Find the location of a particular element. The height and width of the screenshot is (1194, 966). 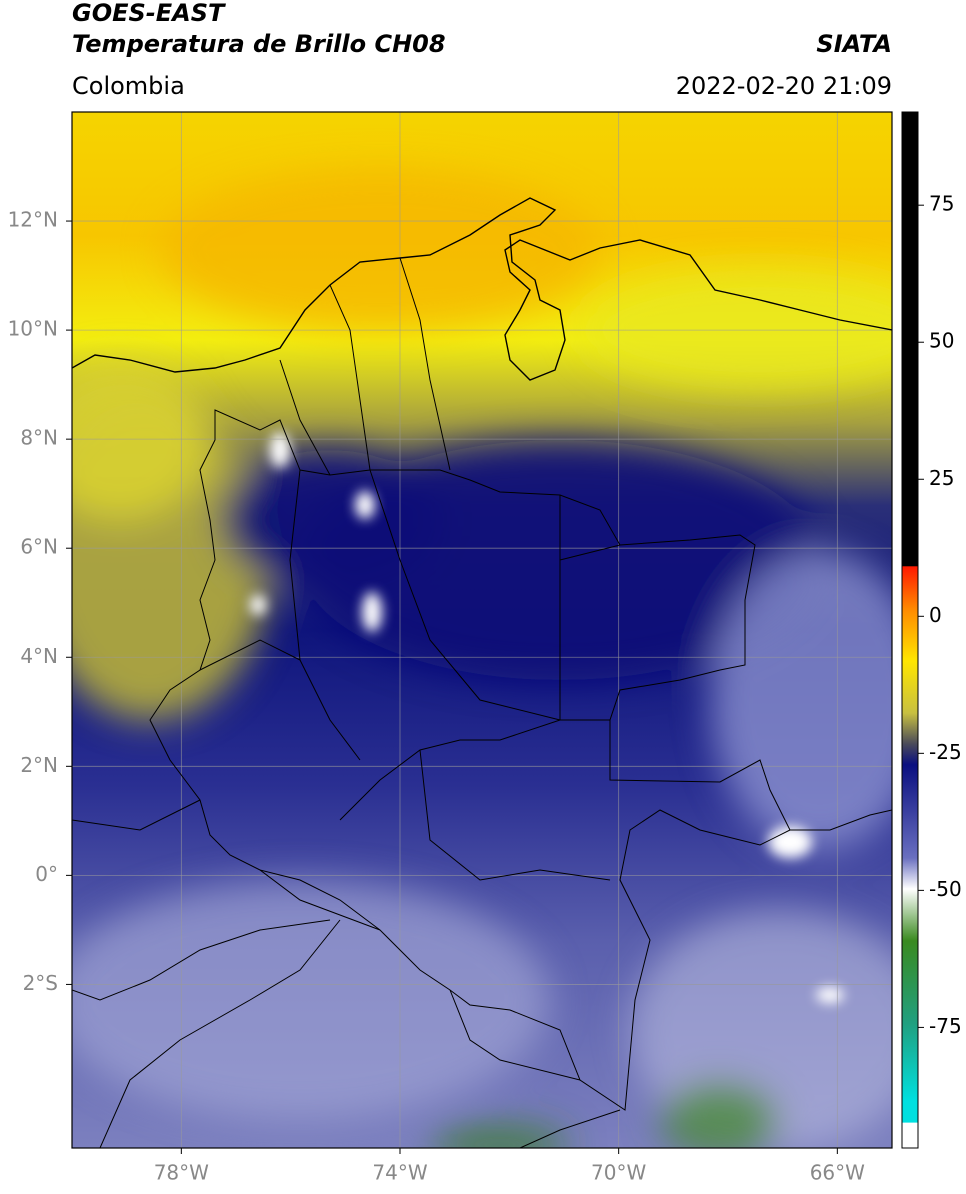

region: Colombia is located at coordinates (128, 86).